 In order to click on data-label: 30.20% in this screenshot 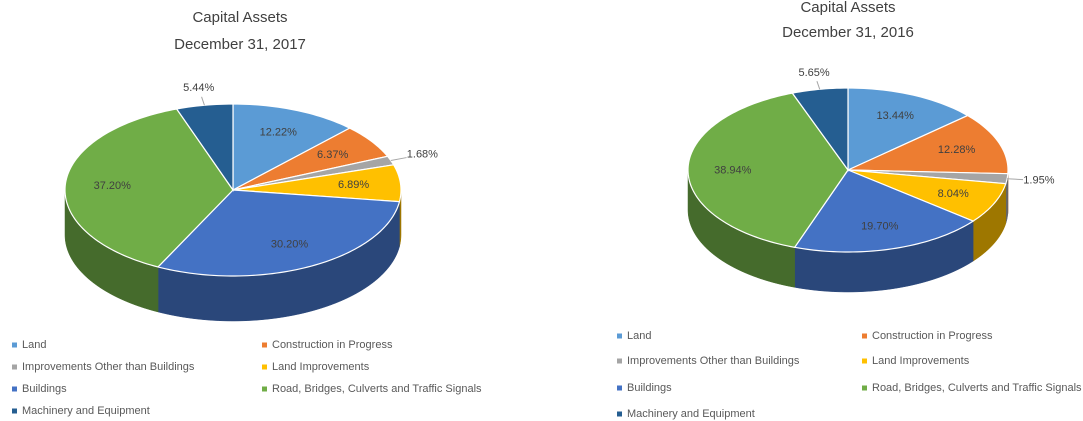, I will do `click(290, 245)`.